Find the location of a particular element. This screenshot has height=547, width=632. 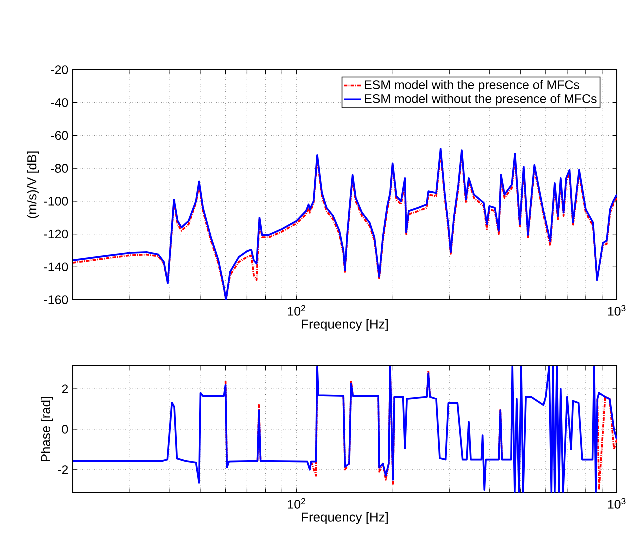

y-tick-label: -160 is located at coordinates (56, 300).